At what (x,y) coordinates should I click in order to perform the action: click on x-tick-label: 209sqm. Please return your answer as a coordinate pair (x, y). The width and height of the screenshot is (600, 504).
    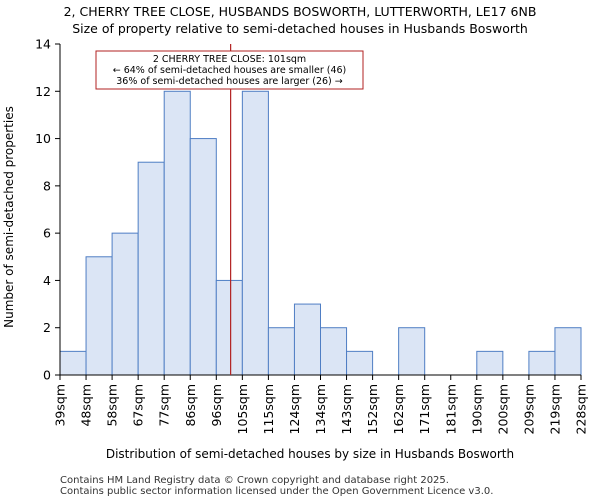
    Looking at the image, I should click on (528, 409).